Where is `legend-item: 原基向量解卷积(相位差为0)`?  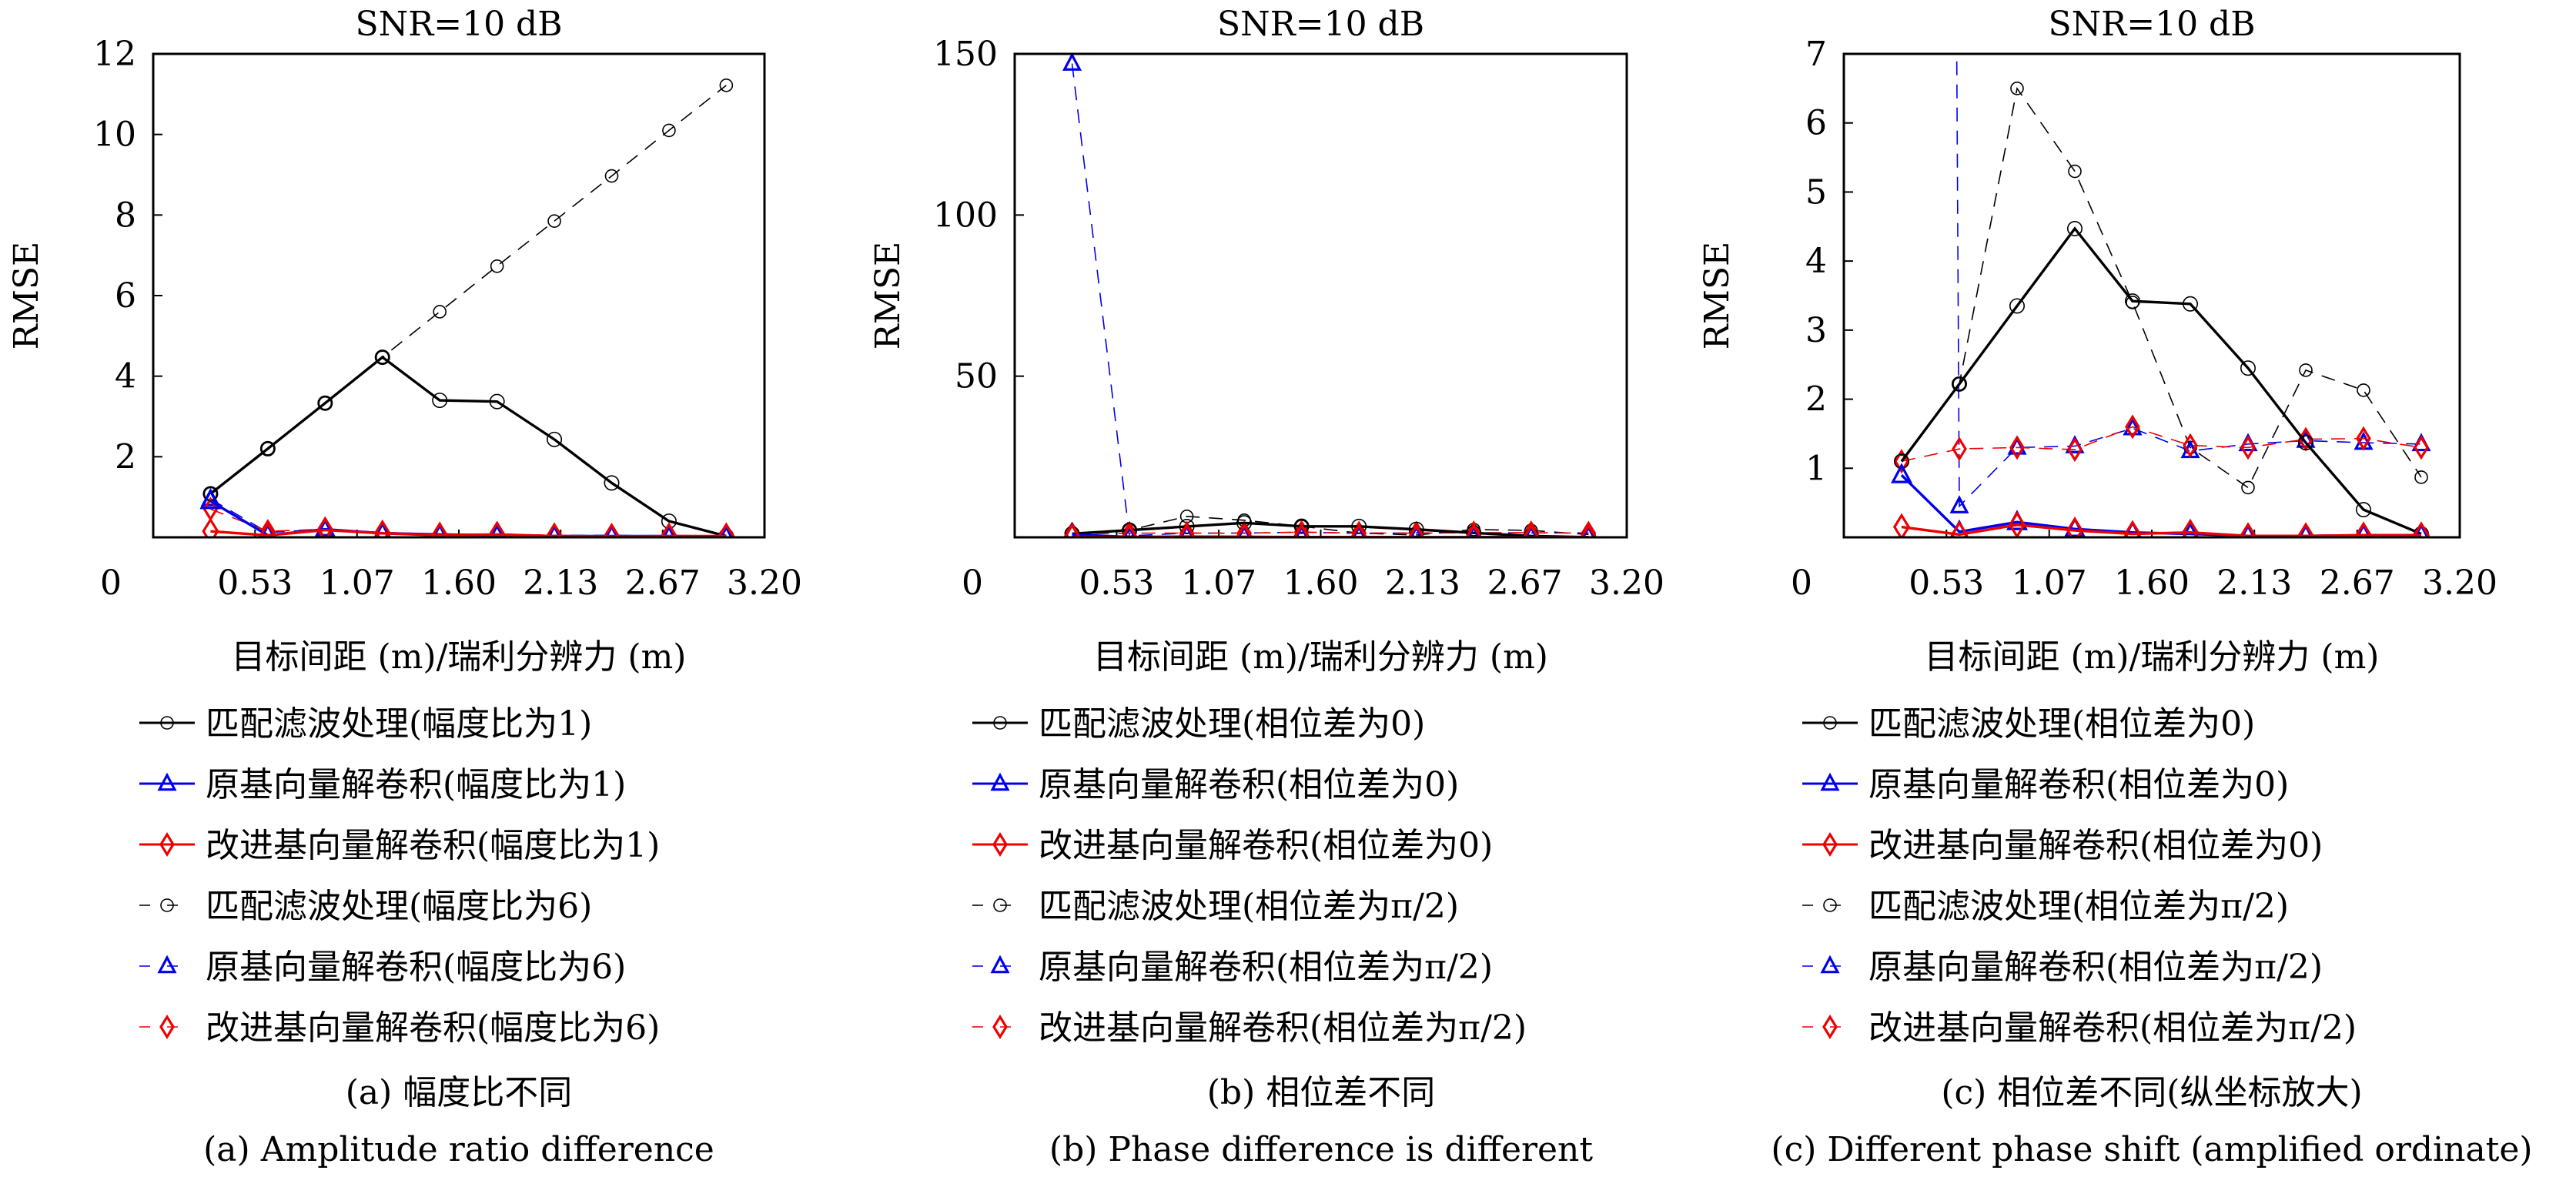 legend-item: 原基向量解卷积(相位差为0) is located at coordinates (1216, 784).